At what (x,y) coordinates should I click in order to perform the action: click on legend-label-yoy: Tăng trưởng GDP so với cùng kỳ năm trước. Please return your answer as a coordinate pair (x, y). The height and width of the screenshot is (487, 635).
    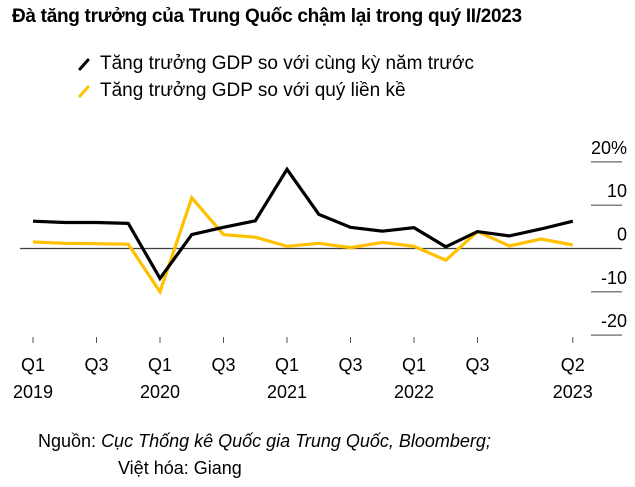
    Looking at the image, I should click on (287, 63).